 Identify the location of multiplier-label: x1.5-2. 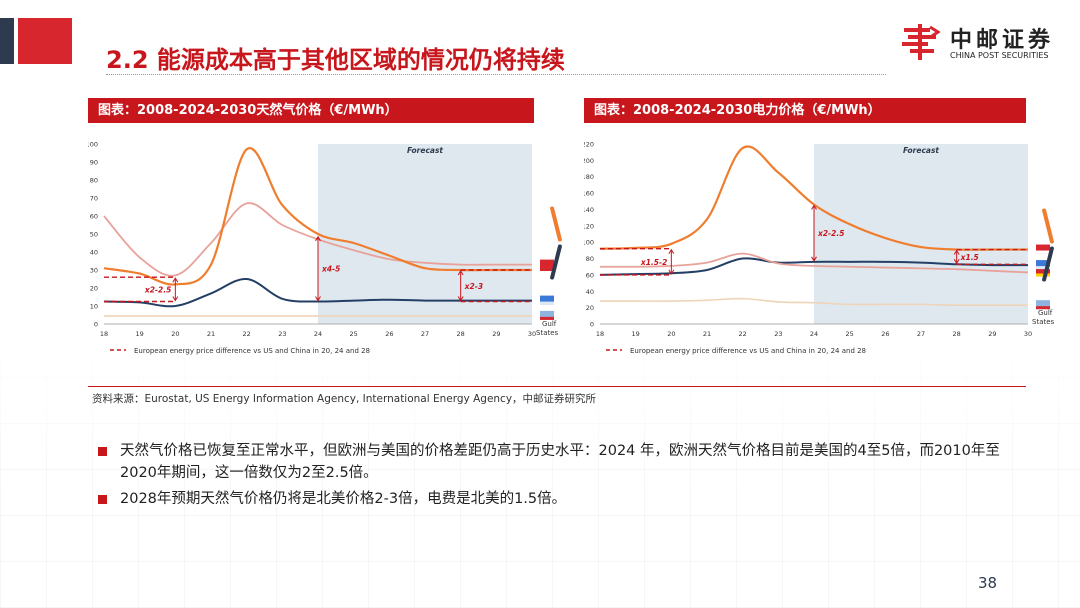
(653, 262).